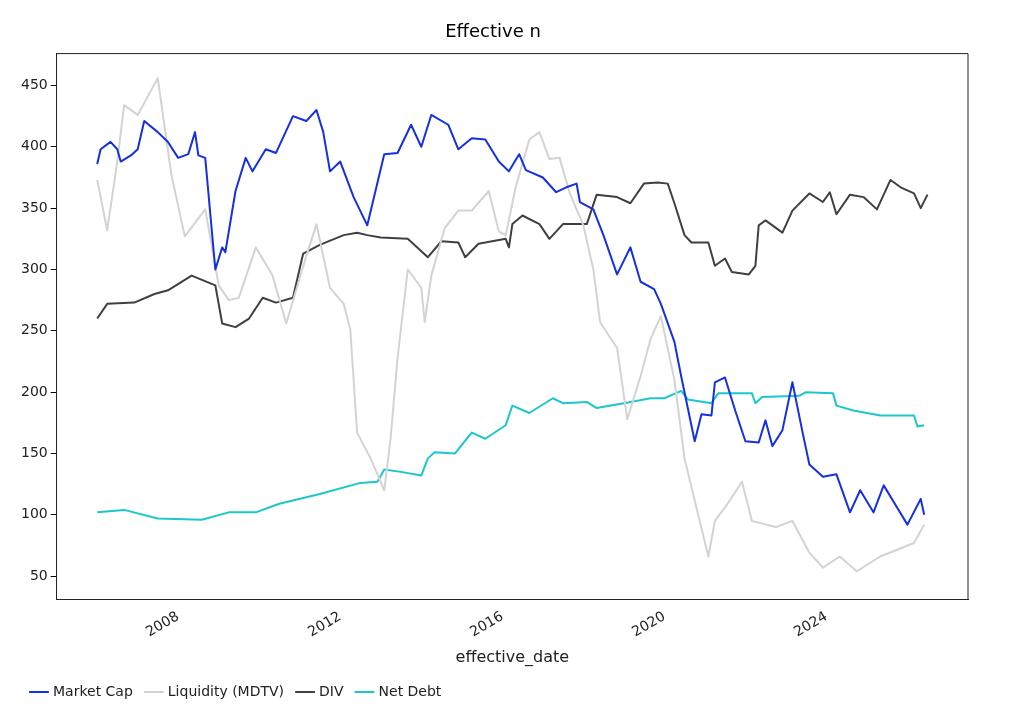 Image resolution: width=1024 pixels, height=726 pixels. What do you see at coordinates (34, 390) in the screenshot?
I see `y-tick-label: 200` at bounding box center [34, 390].